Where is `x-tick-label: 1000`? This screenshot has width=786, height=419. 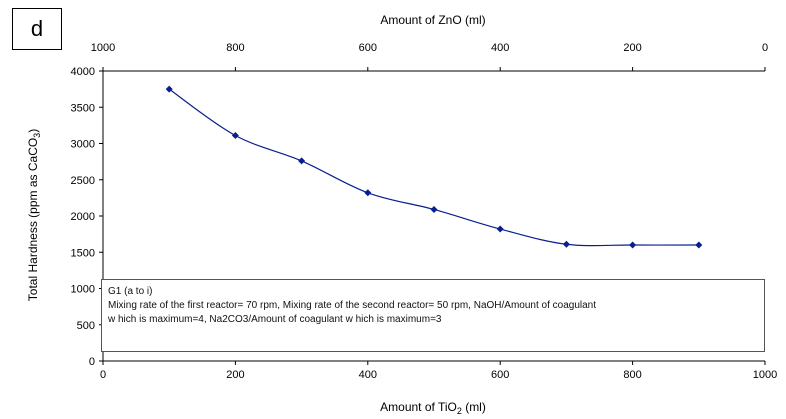 x-tick-label: 1000 is located at coordinates (765, 375).